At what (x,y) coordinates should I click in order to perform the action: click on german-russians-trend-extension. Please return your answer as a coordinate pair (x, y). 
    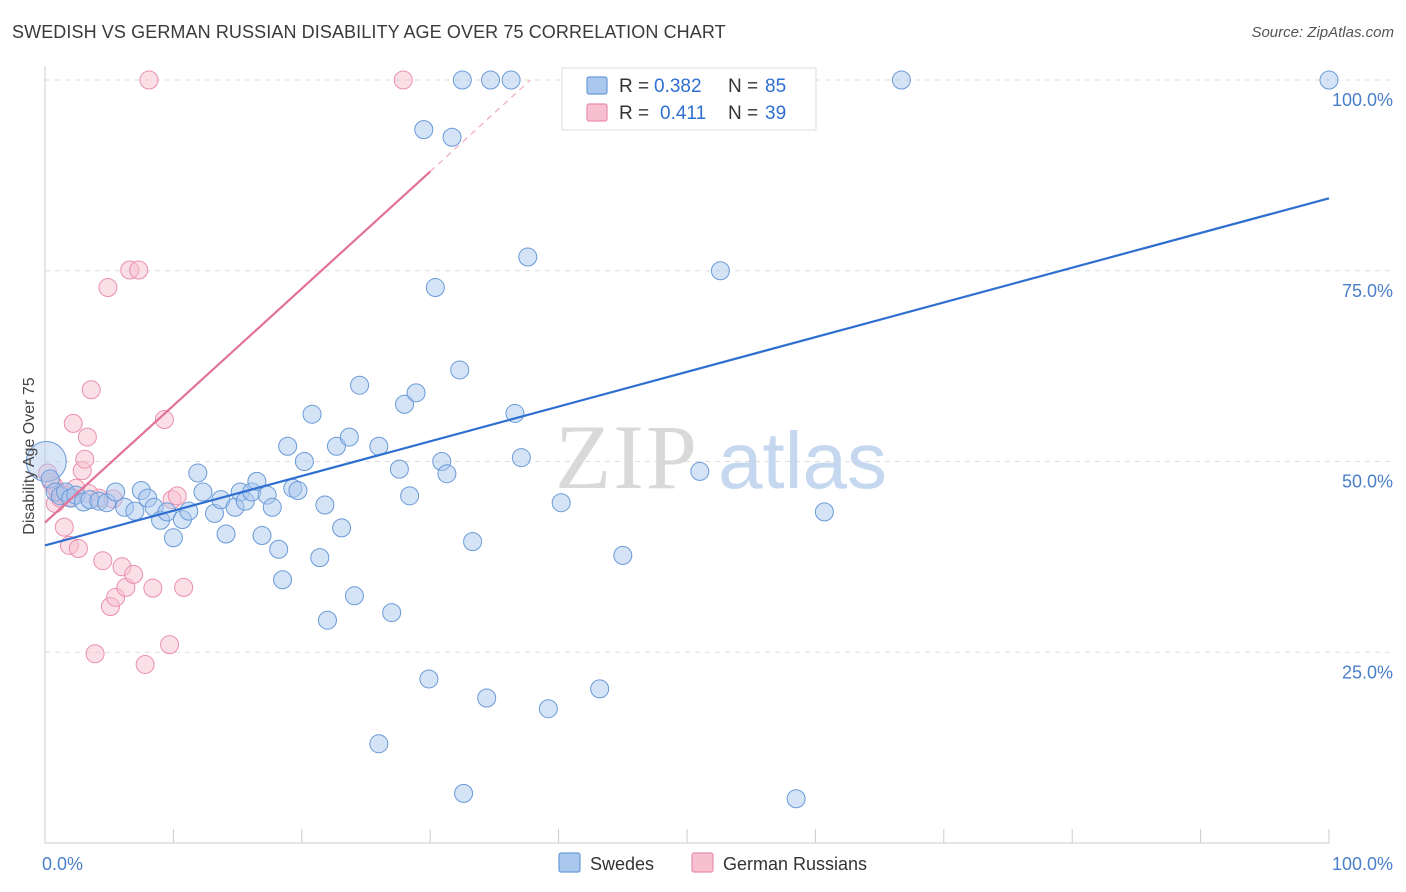
    Looking at the image, I should click on (480, 126).